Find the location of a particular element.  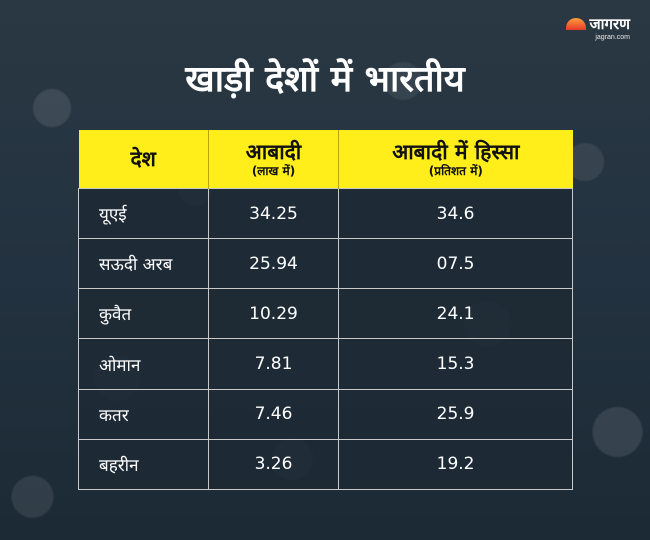

table-row: सऊदी अरब 25.94 07.5 is located at coordinates (325, 264).